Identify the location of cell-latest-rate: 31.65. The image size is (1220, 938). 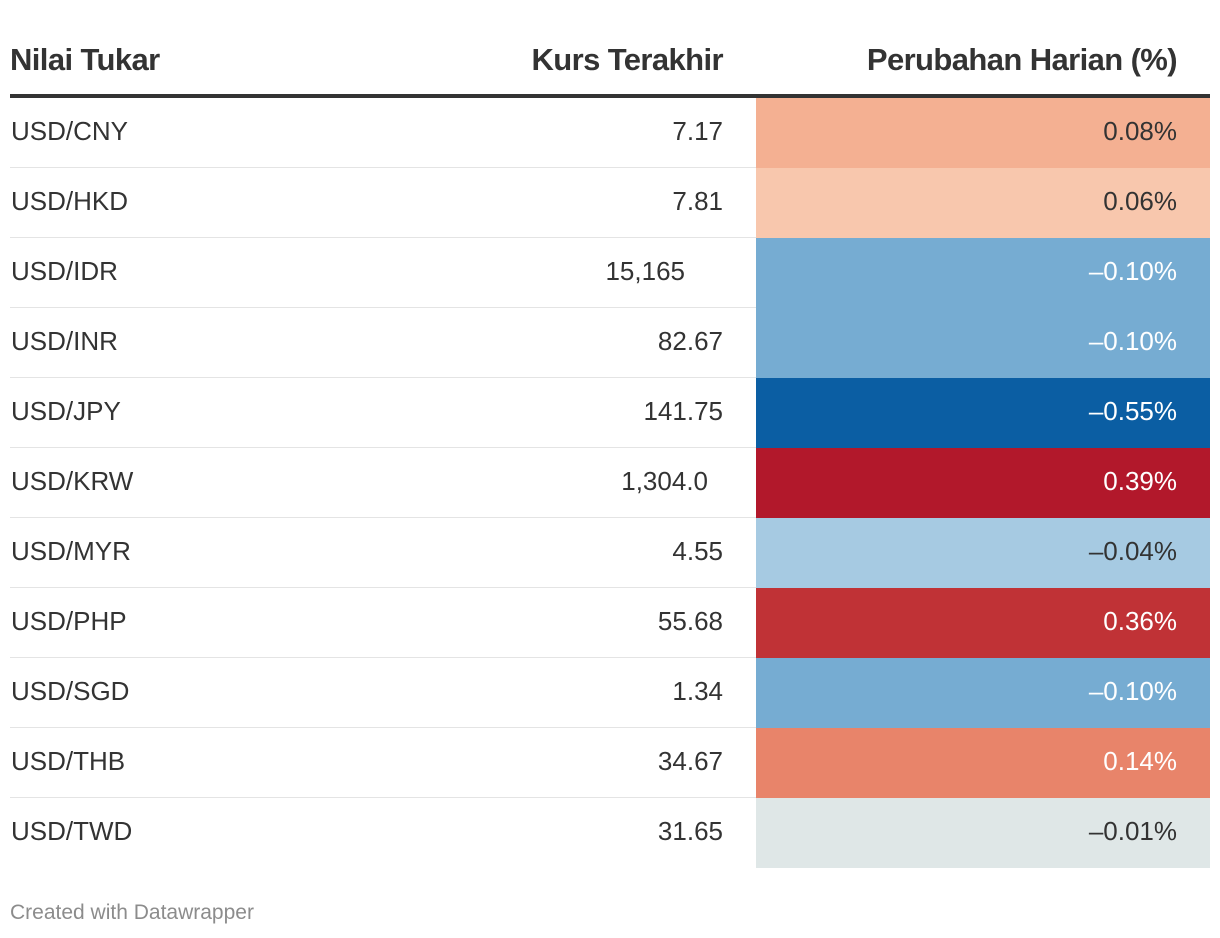
(690, 831).